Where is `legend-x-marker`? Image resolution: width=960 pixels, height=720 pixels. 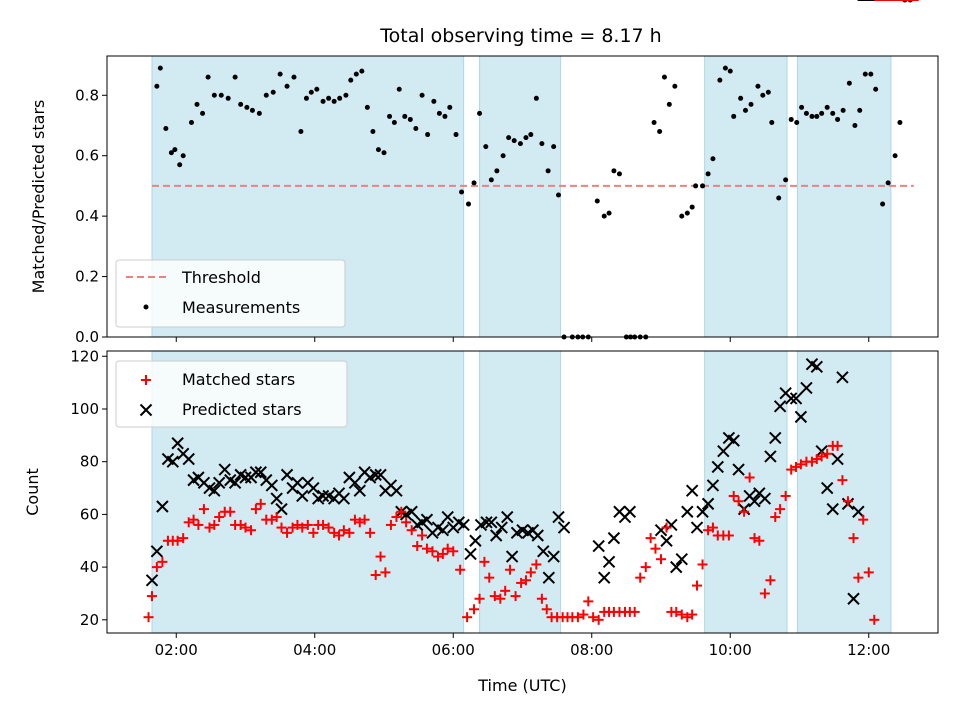 legend-x-marker is located at coordinates (146, 410).